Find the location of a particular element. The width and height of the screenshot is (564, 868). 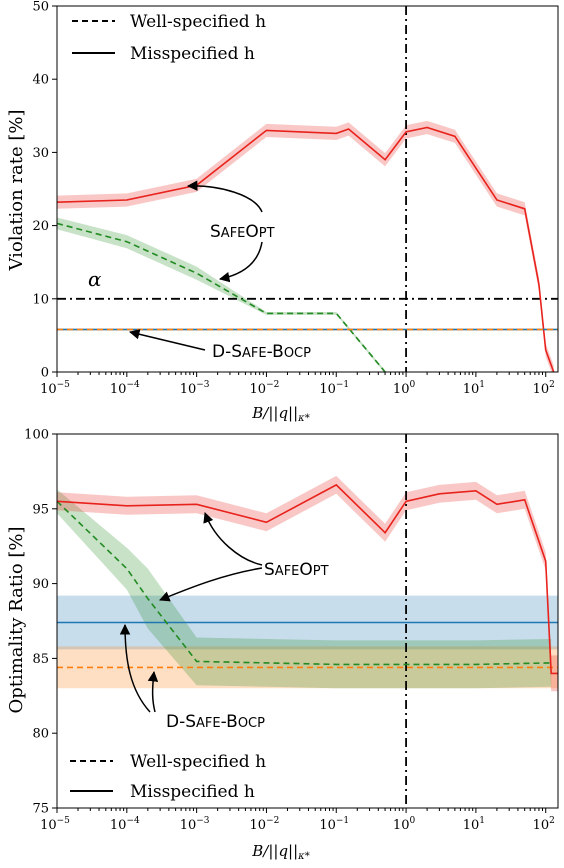

annotation-safeopt-bottom: SAFEOPT is located at coordinates (296, 570).